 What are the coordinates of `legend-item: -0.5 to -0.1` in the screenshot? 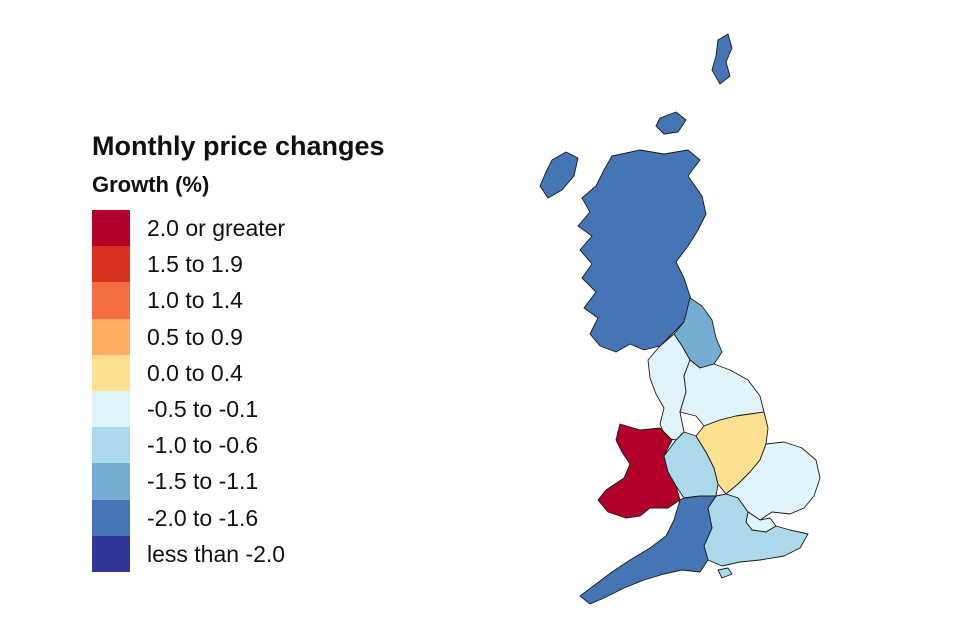 It's located at (238, 409).